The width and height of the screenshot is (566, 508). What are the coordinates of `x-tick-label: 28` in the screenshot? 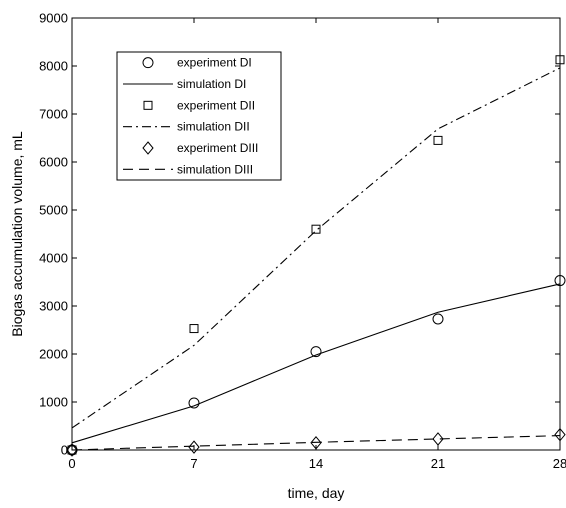 It's located at (559, 463).